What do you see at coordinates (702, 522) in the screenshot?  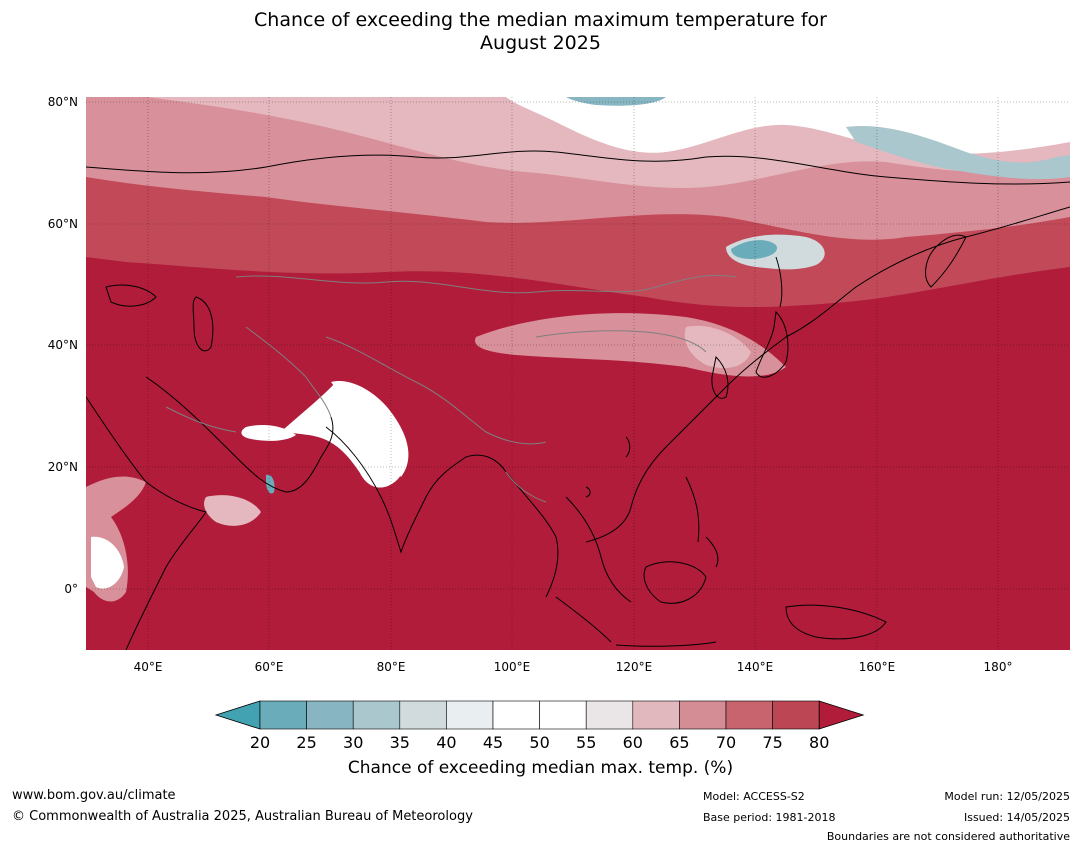 I see `philippines` at bounding box center [702, 522].